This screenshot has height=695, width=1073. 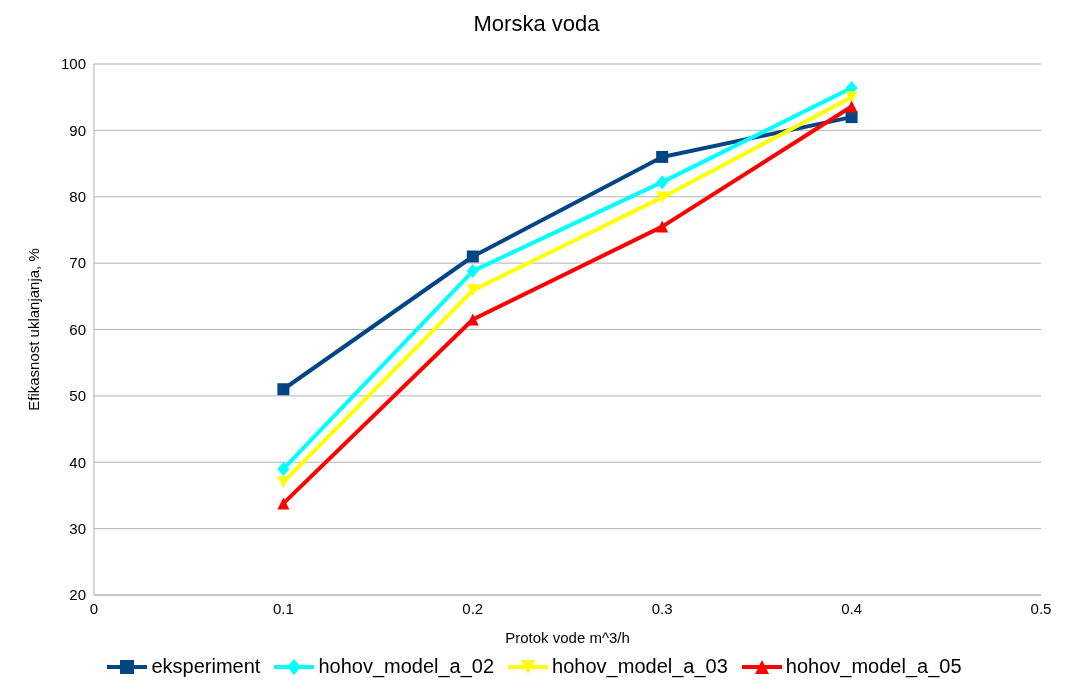 What do you see at coordinates (873, 666) in the screenshot?
I see `legend-label: hohov_model_a_05` at bounding box center [873, 666].